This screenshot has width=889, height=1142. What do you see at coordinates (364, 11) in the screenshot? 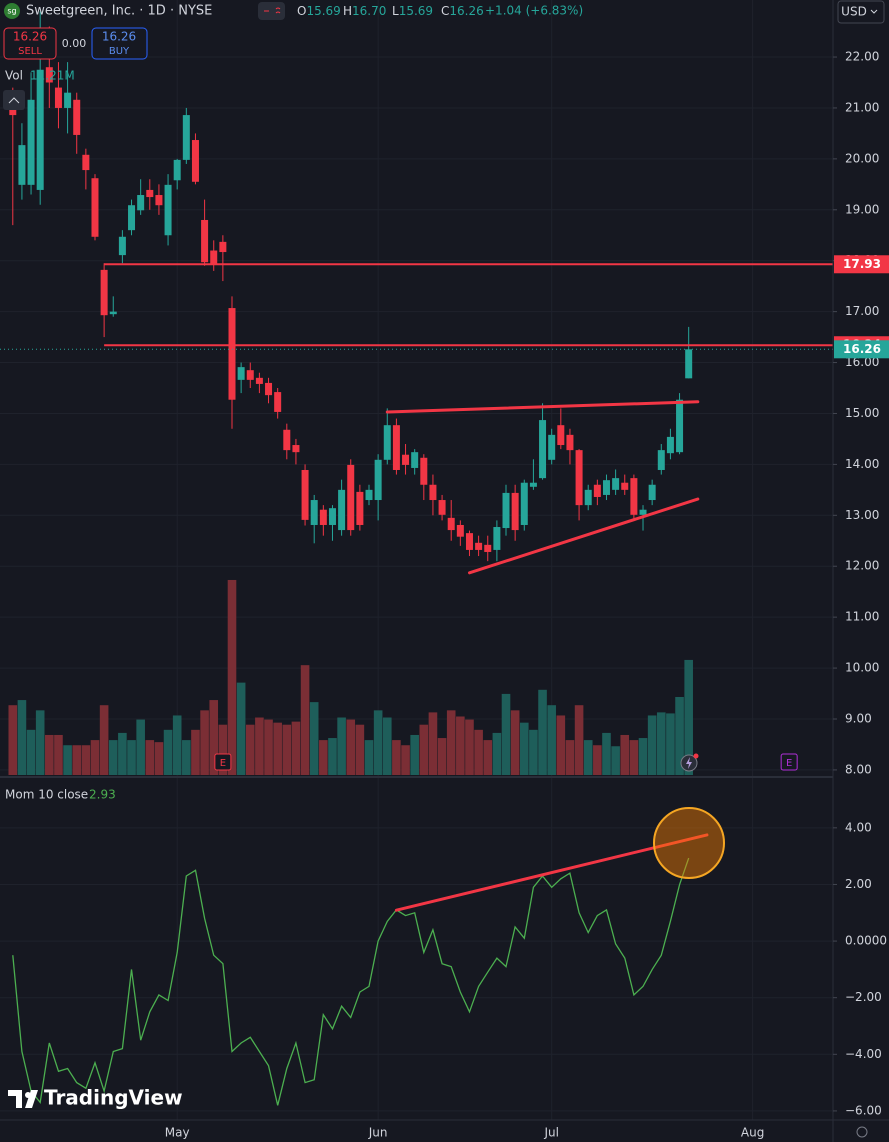
I see `ohlc-high: H16.70` at bounding box center [364, 11].